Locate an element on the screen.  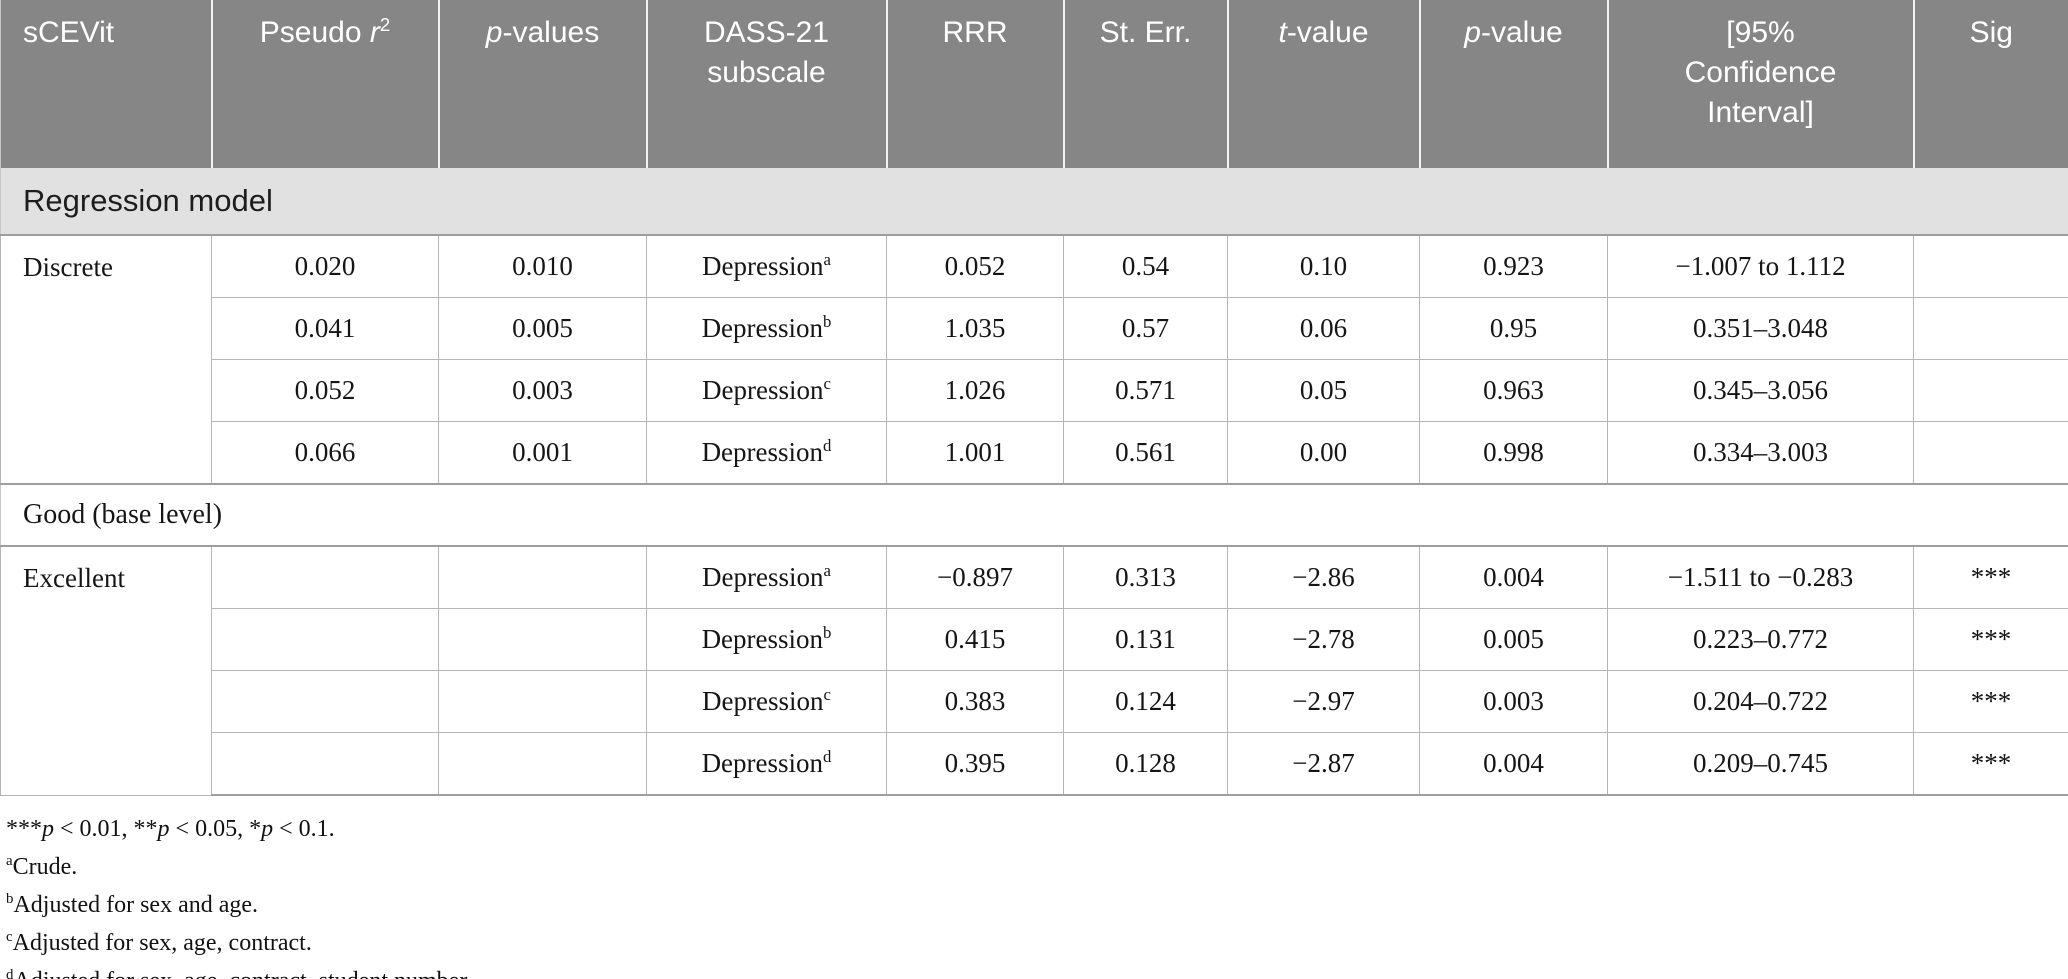
cell-rrr: 0.383 is located at coordinates (975, 701).